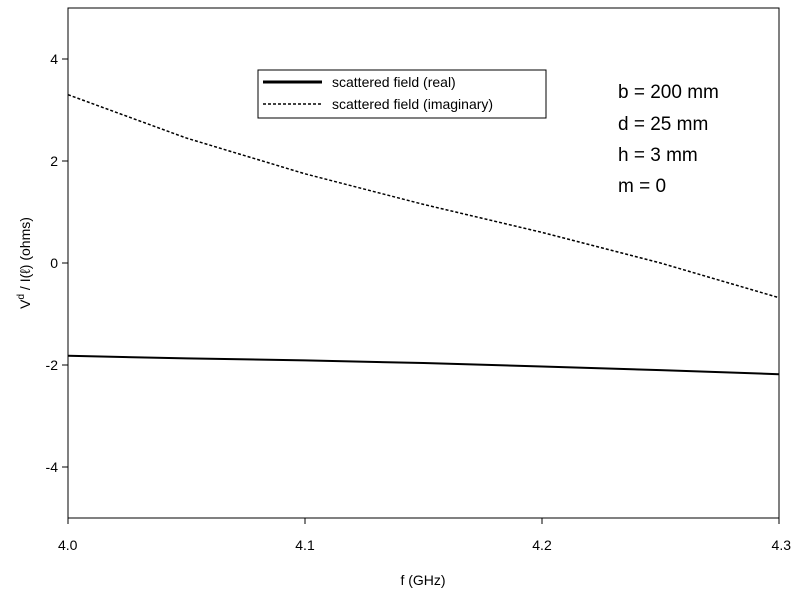 The image size is (794, 594). Describe the element at coordinates (424, 535) in the screenshot. I see `x-axis-ticks: 4.0 4.1 4.2 4.3` at that location.